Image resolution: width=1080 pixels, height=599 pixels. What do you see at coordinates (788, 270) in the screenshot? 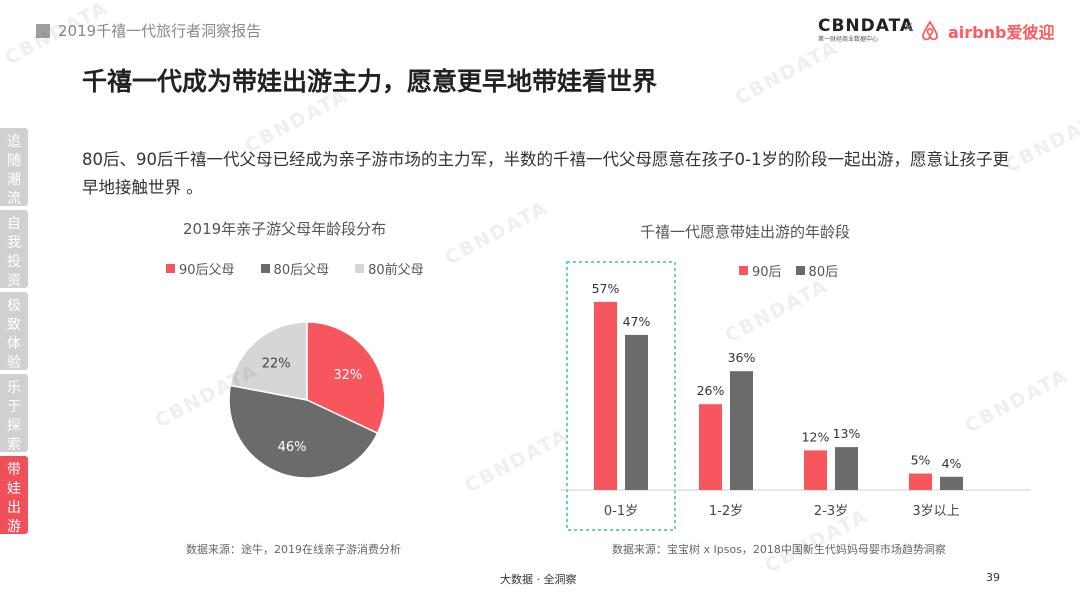
I see `bar-legend: 90后 80后` at bounding box center [788, 270].